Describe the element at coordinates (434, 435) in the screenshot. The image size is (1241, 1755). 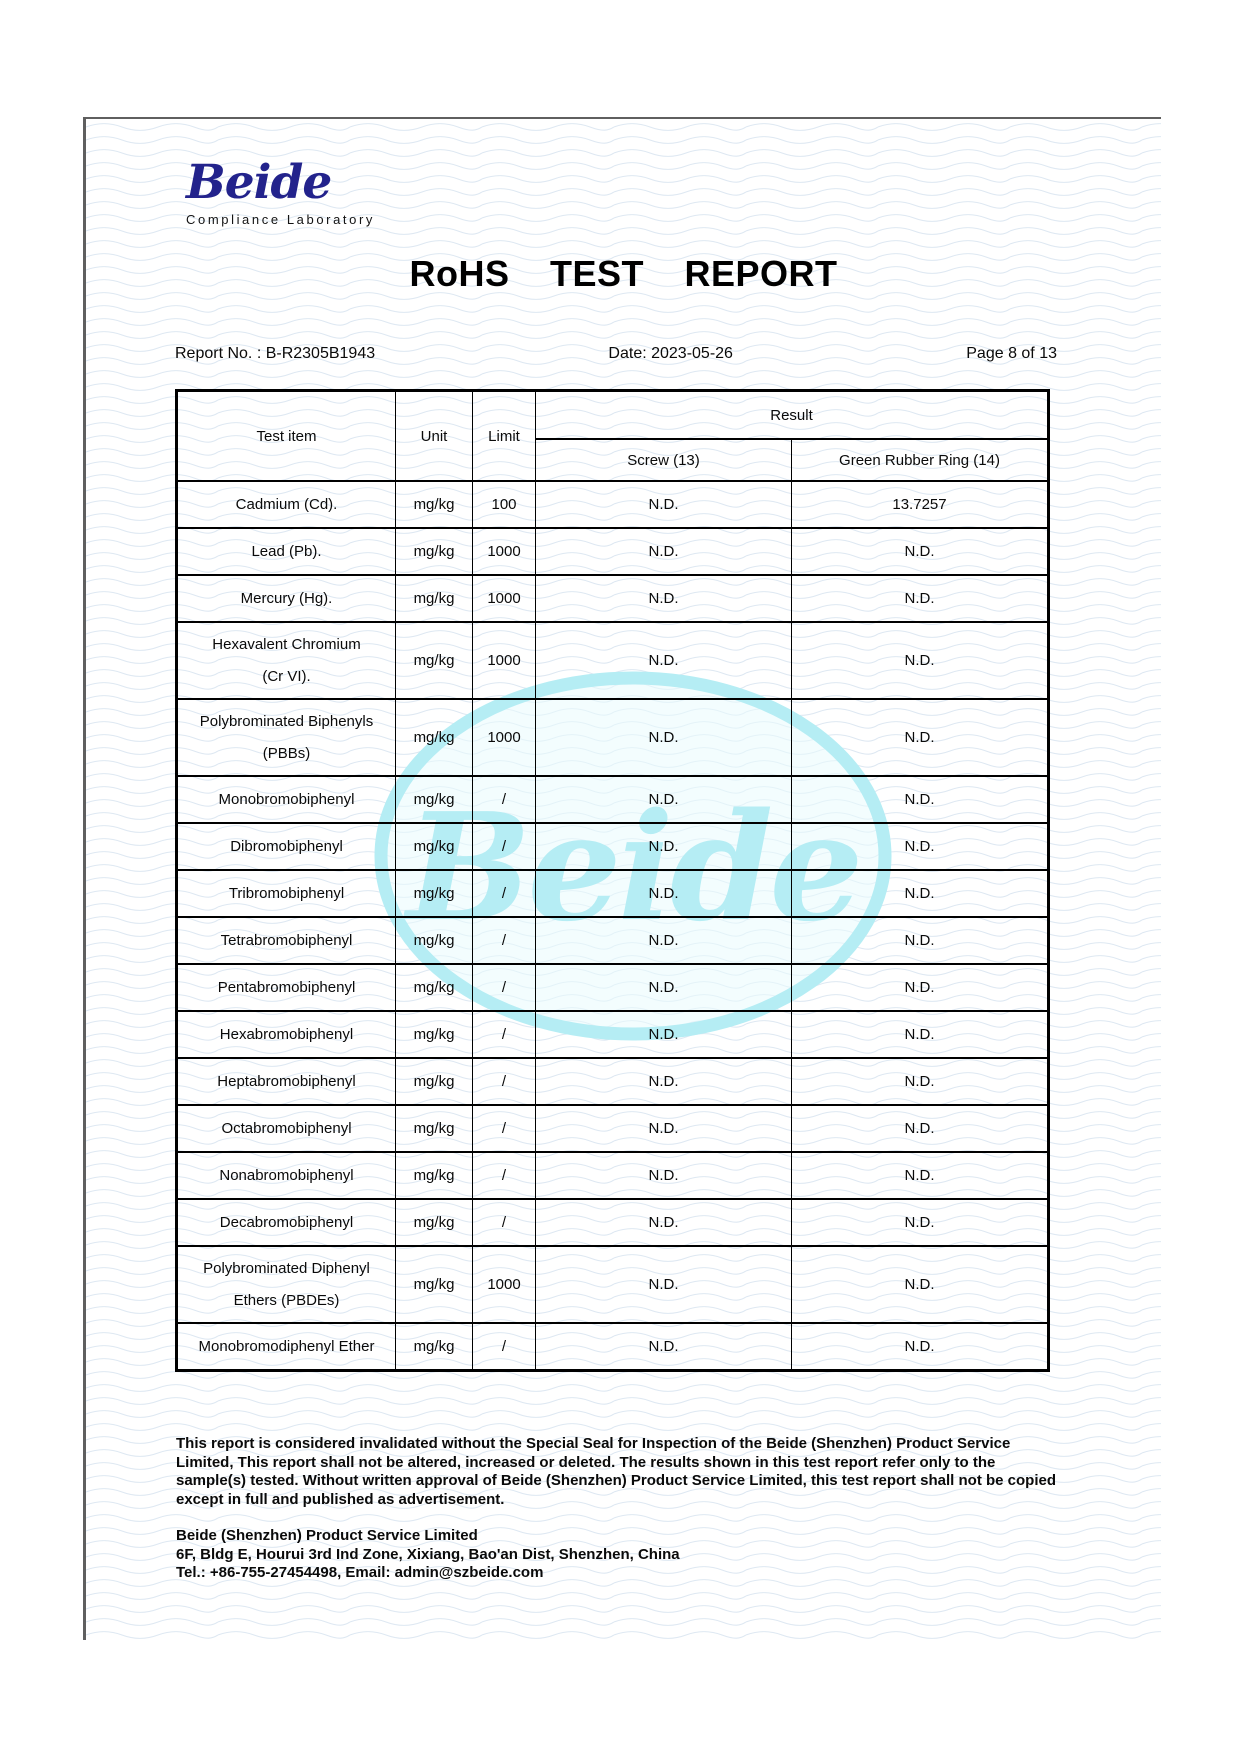
I see `col-header-unit: Unit` at that location.